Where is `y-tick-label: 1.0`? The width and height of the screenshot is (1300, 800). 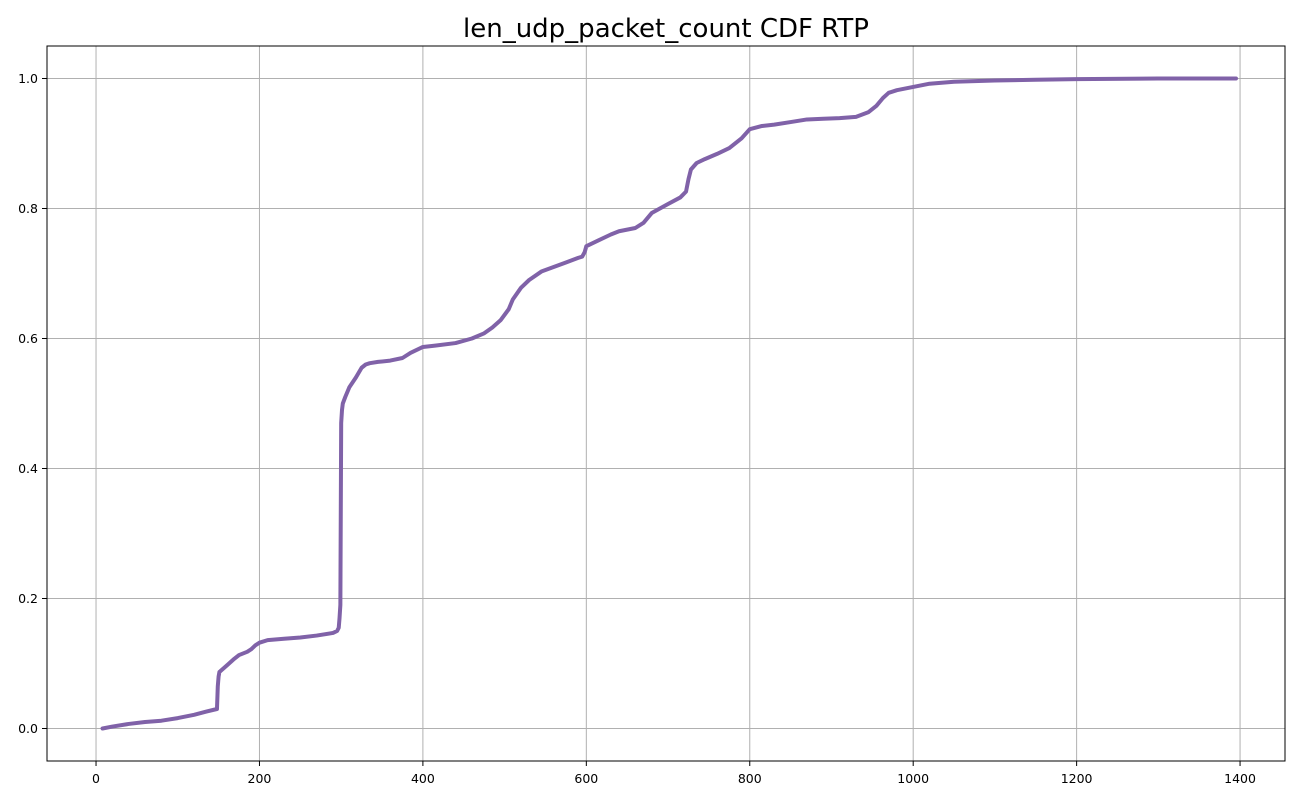 y-tick-label: 1.0 is located at coordinates (28, 78).